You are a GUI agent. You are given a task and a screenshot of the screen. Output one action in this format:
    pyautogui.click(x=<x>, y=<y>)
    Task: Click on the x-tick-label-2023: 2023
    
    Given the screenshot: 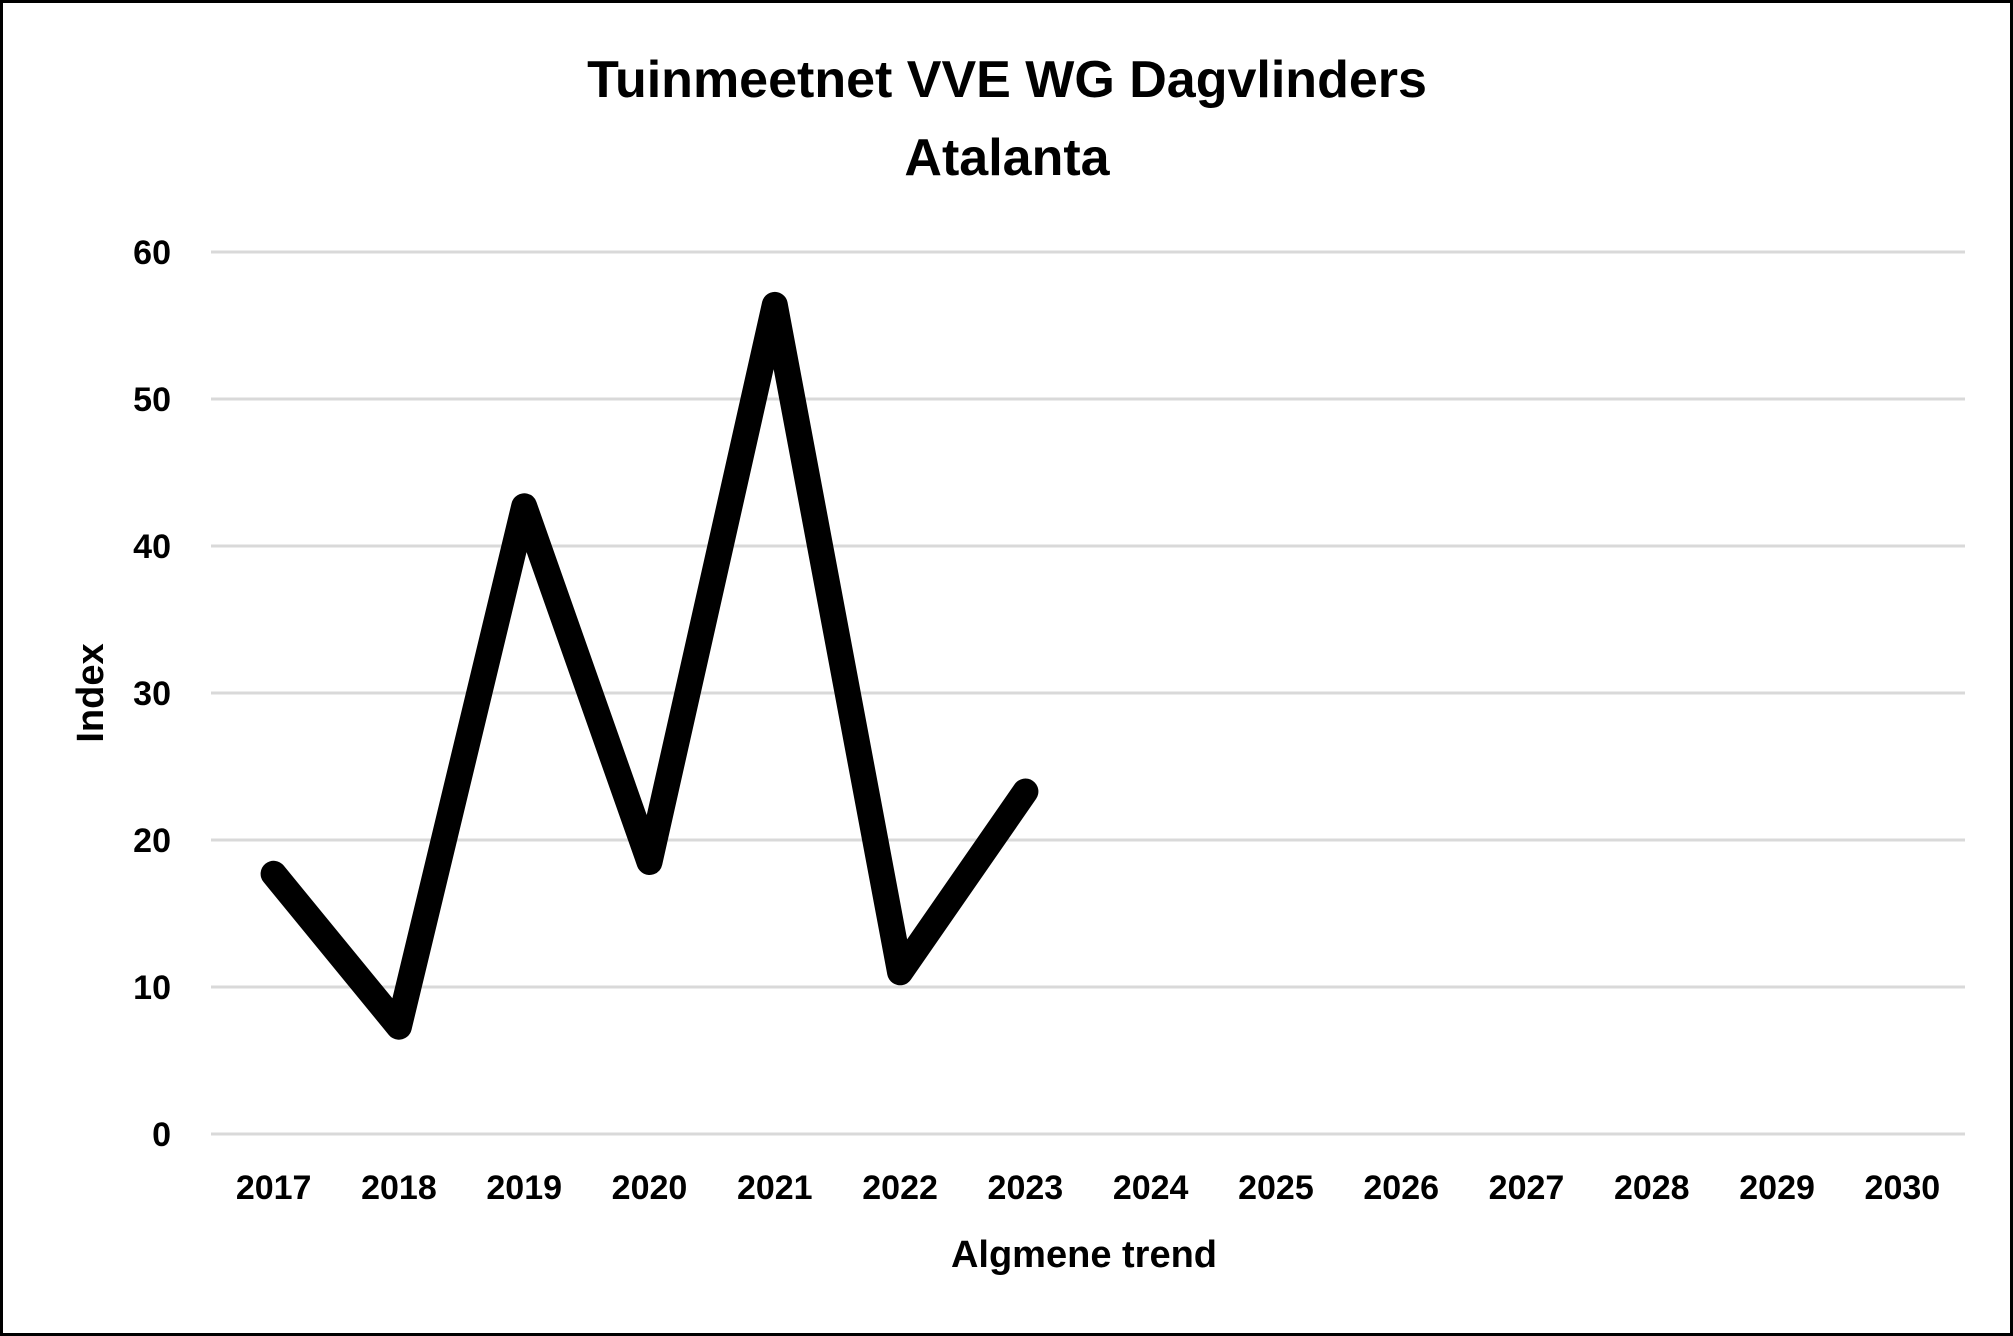 What is the action you would take?
    pyautogui.click(x=1026, y=1188)
    